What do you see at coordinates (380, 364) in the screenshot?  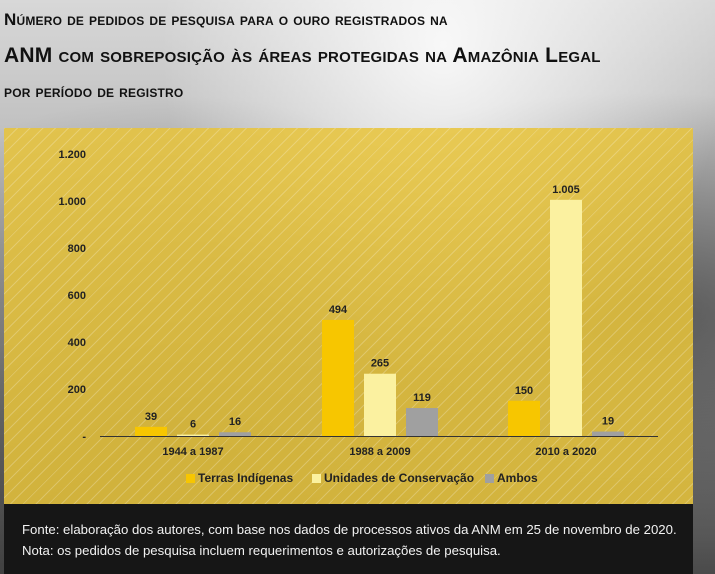 I see `data-label: 265` at bounding box center [380, 364].